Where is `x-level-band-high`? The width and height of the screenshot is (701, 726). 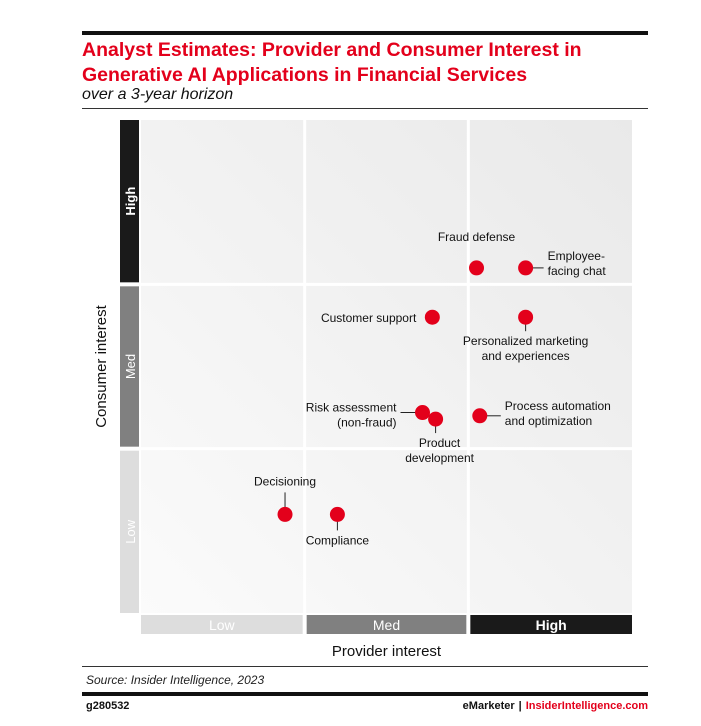 x-level-band-high is located at coordinates (551, 624).